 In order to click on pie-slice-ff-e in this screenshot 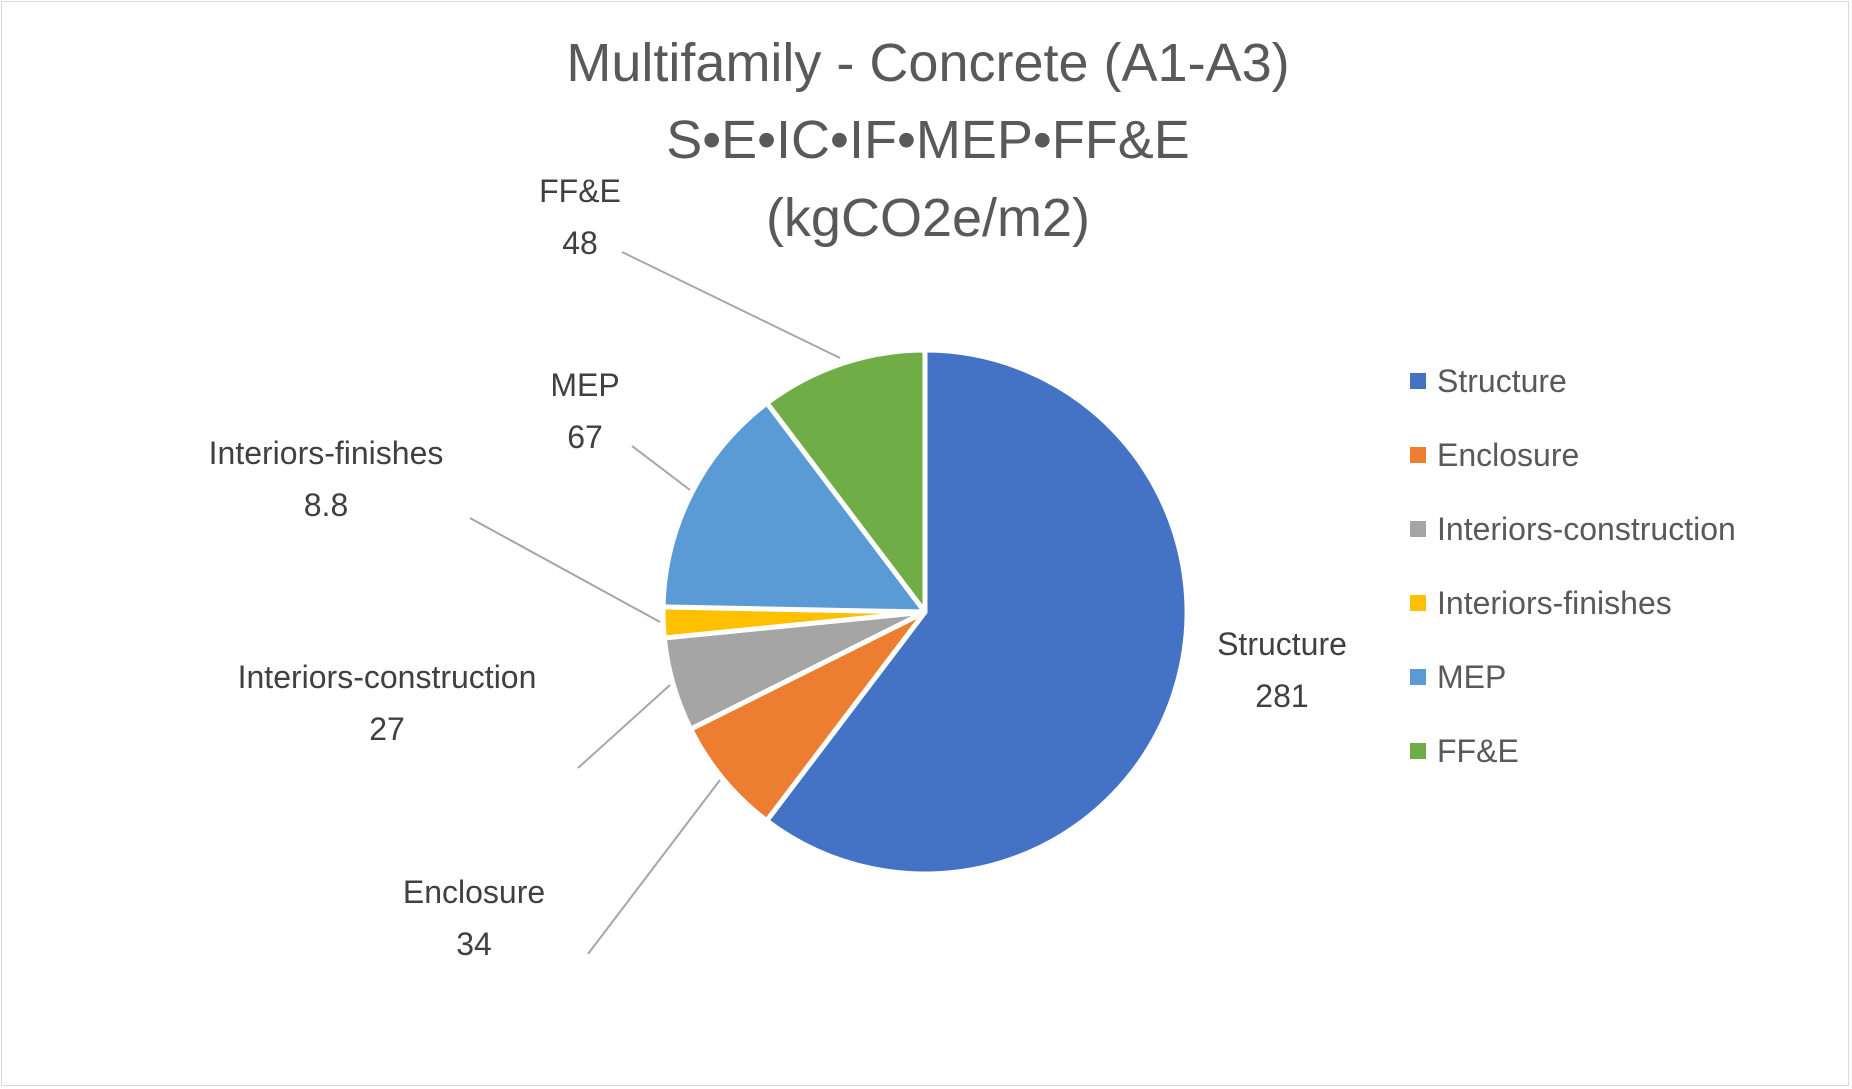, I will do `click(846, 481)`.